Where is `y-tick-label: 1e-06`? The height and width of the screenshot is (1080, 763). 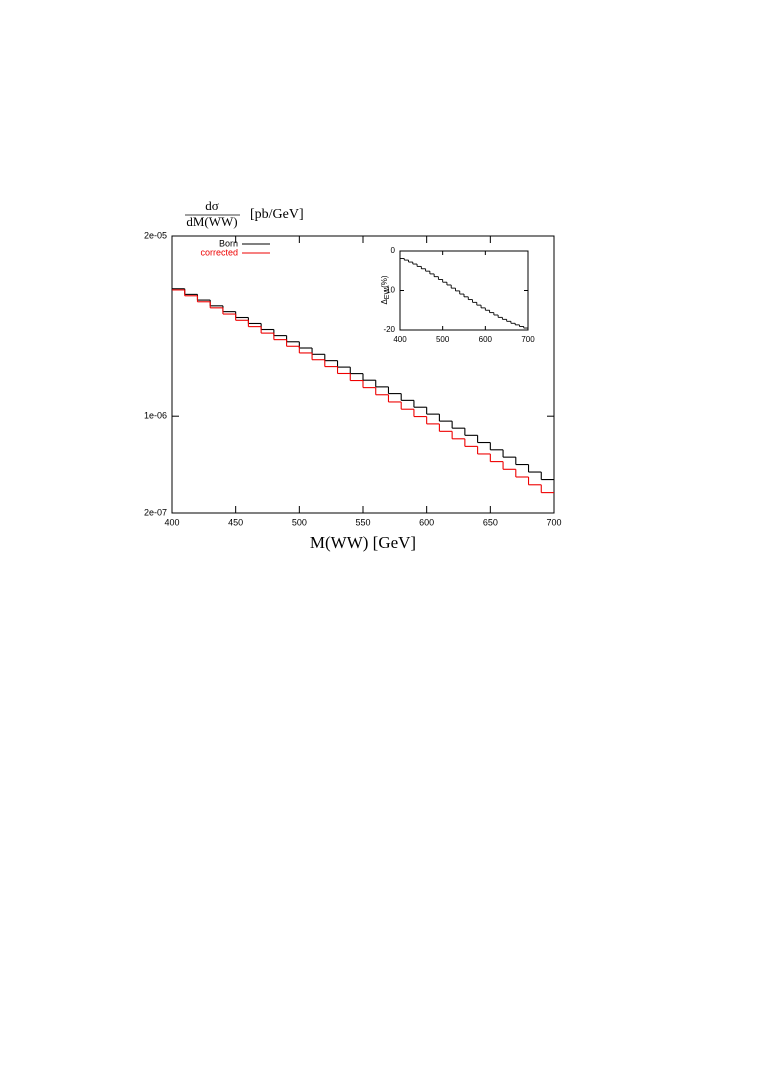 y-tick-label: 1e-06 is located at coordinates (155, 416).